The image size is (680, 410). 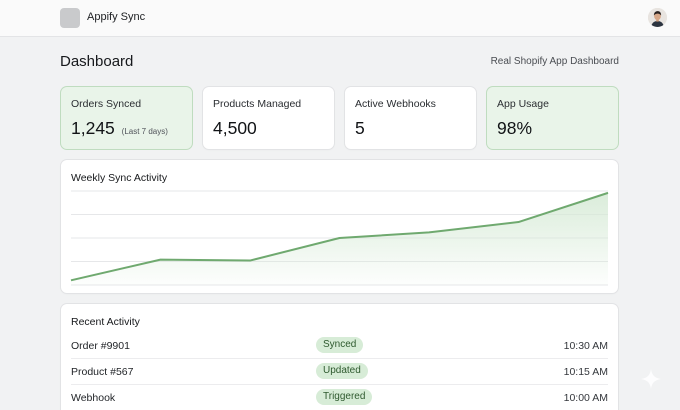 What do you see at coordinates (119, 178) in the screenshot?
I see `chart-title: Weekly Sync Activity` at bounding box center [119, 178].